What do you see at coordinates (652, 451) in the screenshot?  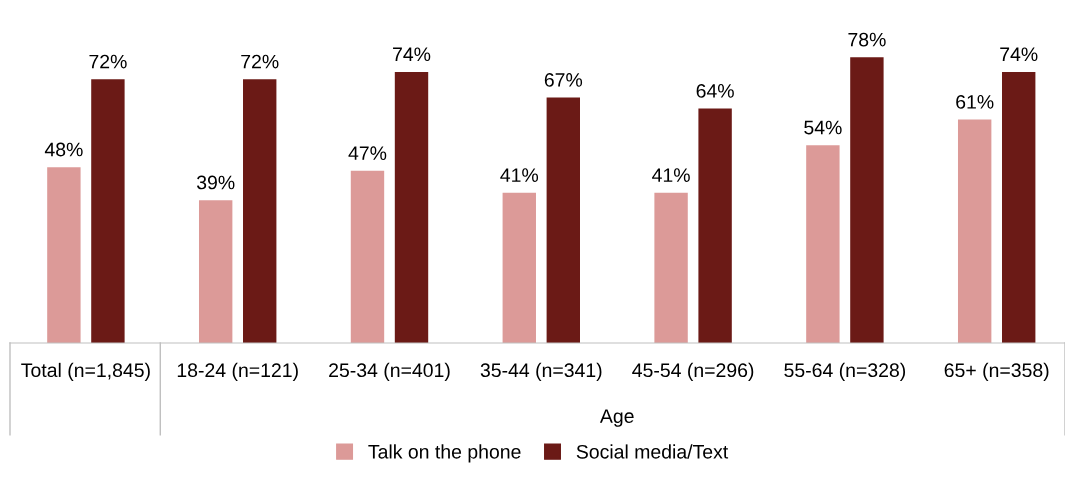 I see `legend-label: Social media/Text` at bounding box center [652, 451].